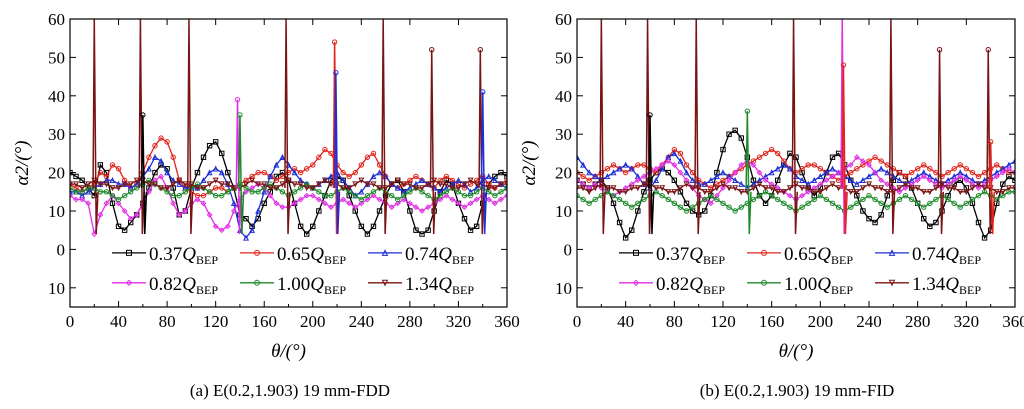 This screenshot has height=409, width=1024. Describe the element at coordinates (625, 321) in the screenshot. I see `x-tick-label: 40` at that location.